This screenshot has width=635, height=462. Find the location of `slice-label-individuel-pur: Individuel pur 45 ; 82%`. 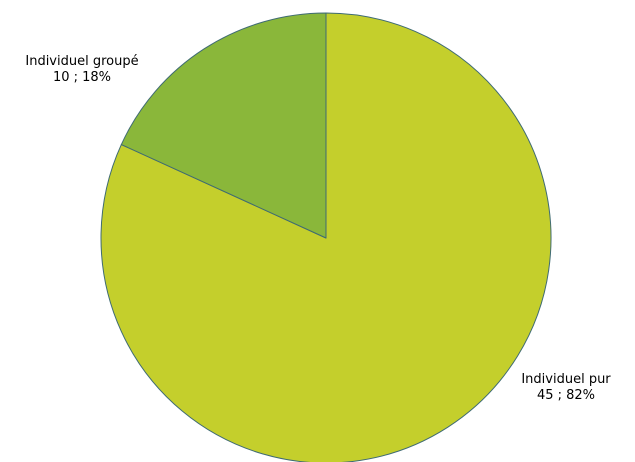

slice-label-individuel-pur: Individuel pur 45 ; 82% is located at coordinates (566, 388).